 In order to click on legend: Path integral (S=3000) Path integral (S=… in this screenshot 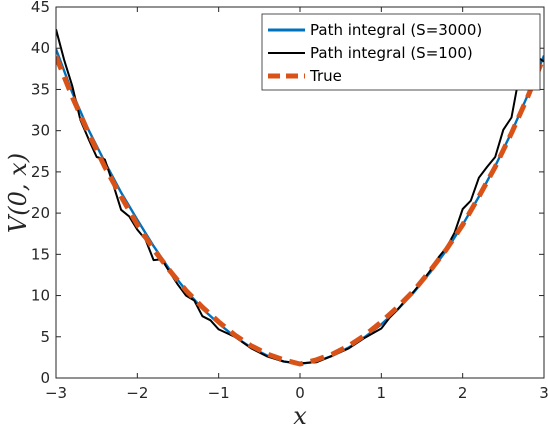, I will do `click(401, 52)`.